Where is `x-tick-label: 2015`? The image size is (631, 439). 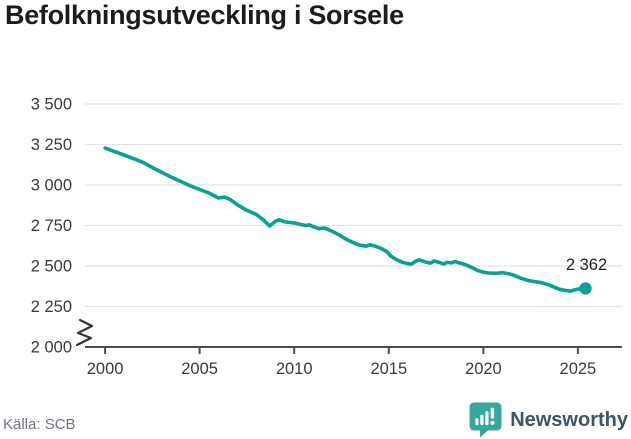 x-tick-label: 2015 is located at coordinates (388, 369).